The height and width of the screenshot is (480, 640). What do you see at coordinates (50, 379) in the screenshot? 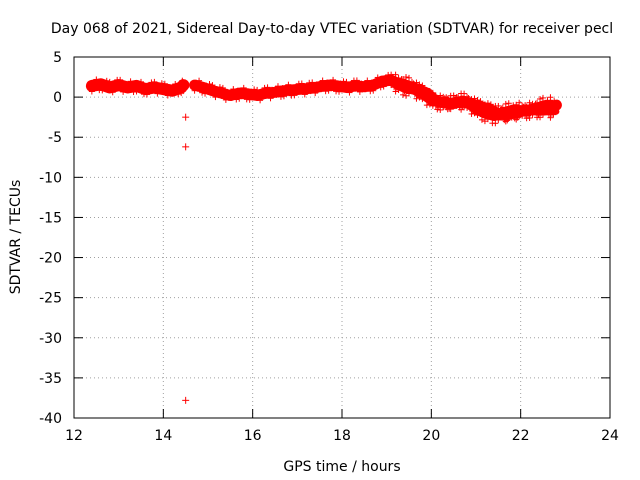
I see `y-tick-label: -35` at bounding box center [50, 379].